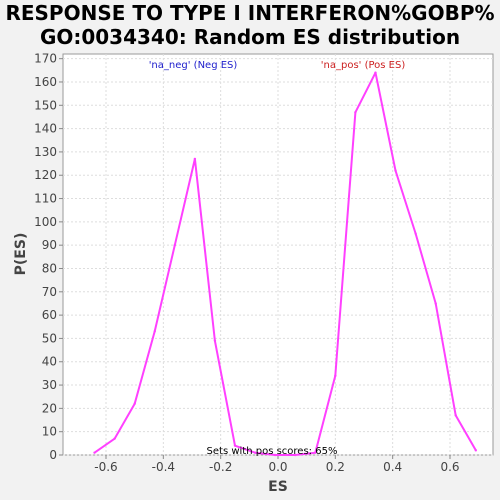  I want to click on x-tick-label: 0.4, so click(392, 467).